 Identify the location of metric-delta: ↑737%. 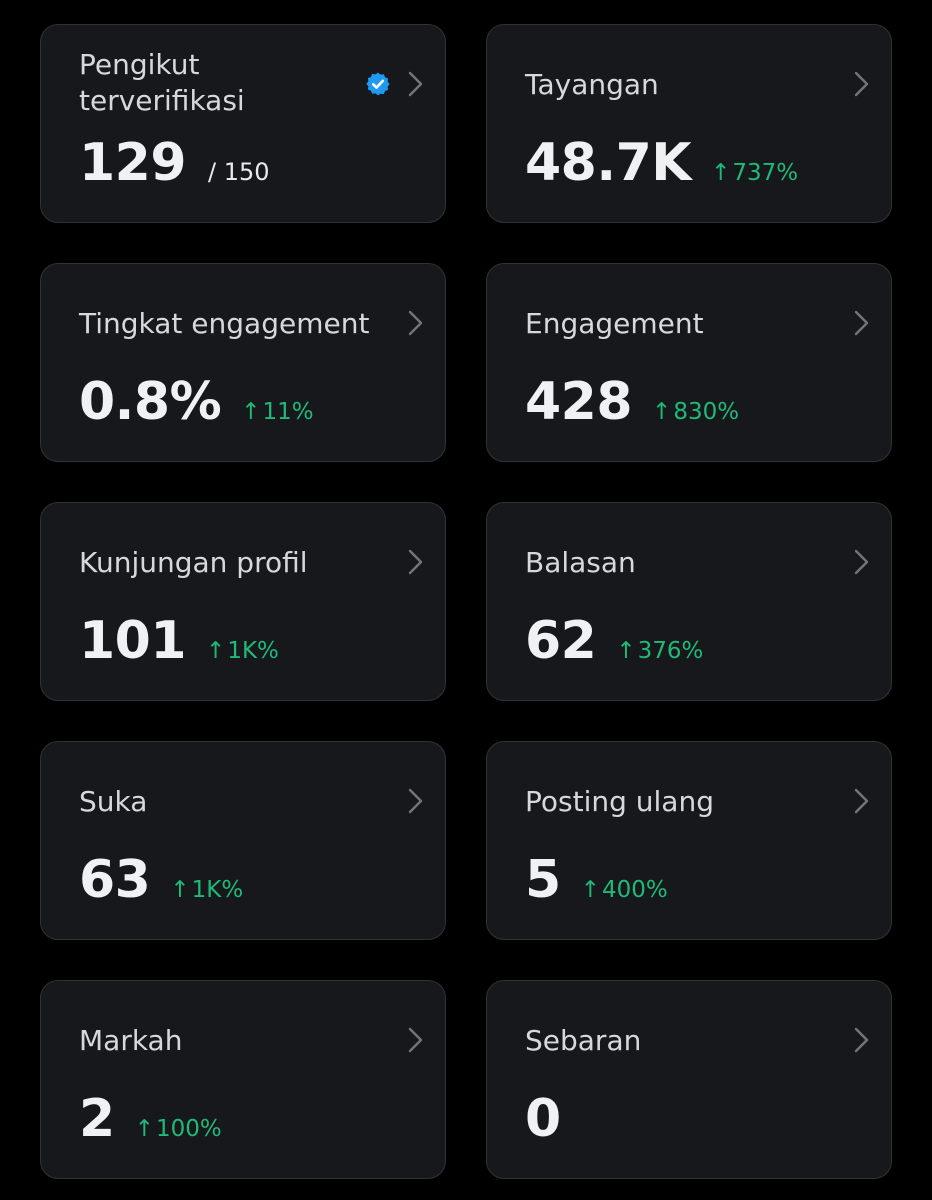
(754, 173).